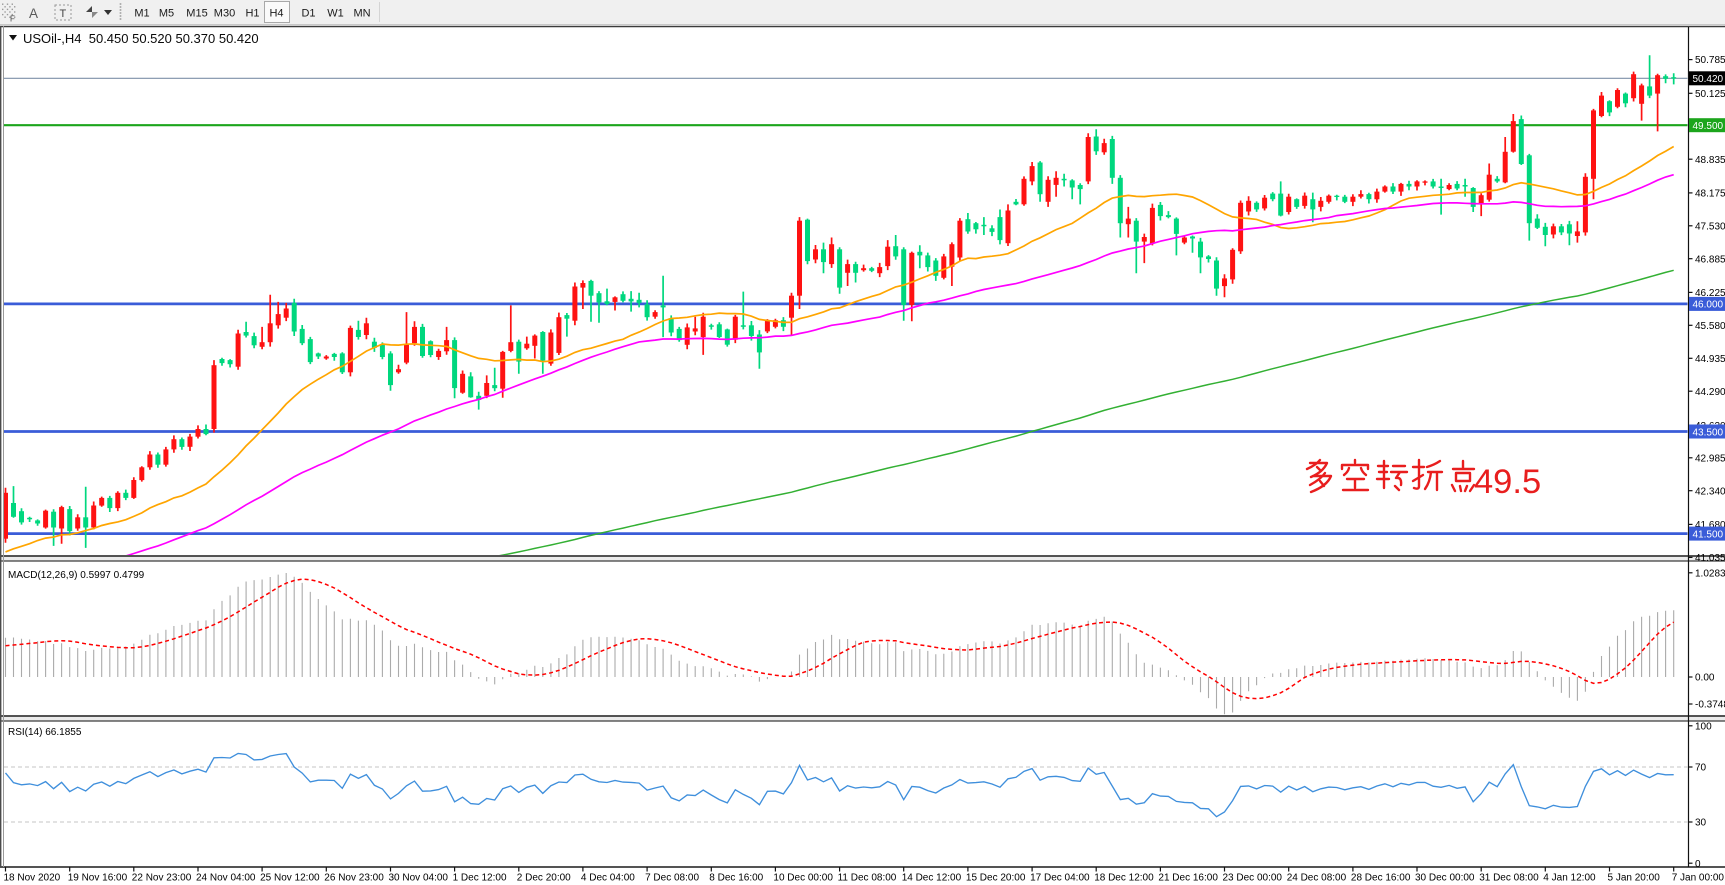 The height and width of the screenshot is (885, 1725). I want to click on svg-text: 41.680, so click(1710, 525).